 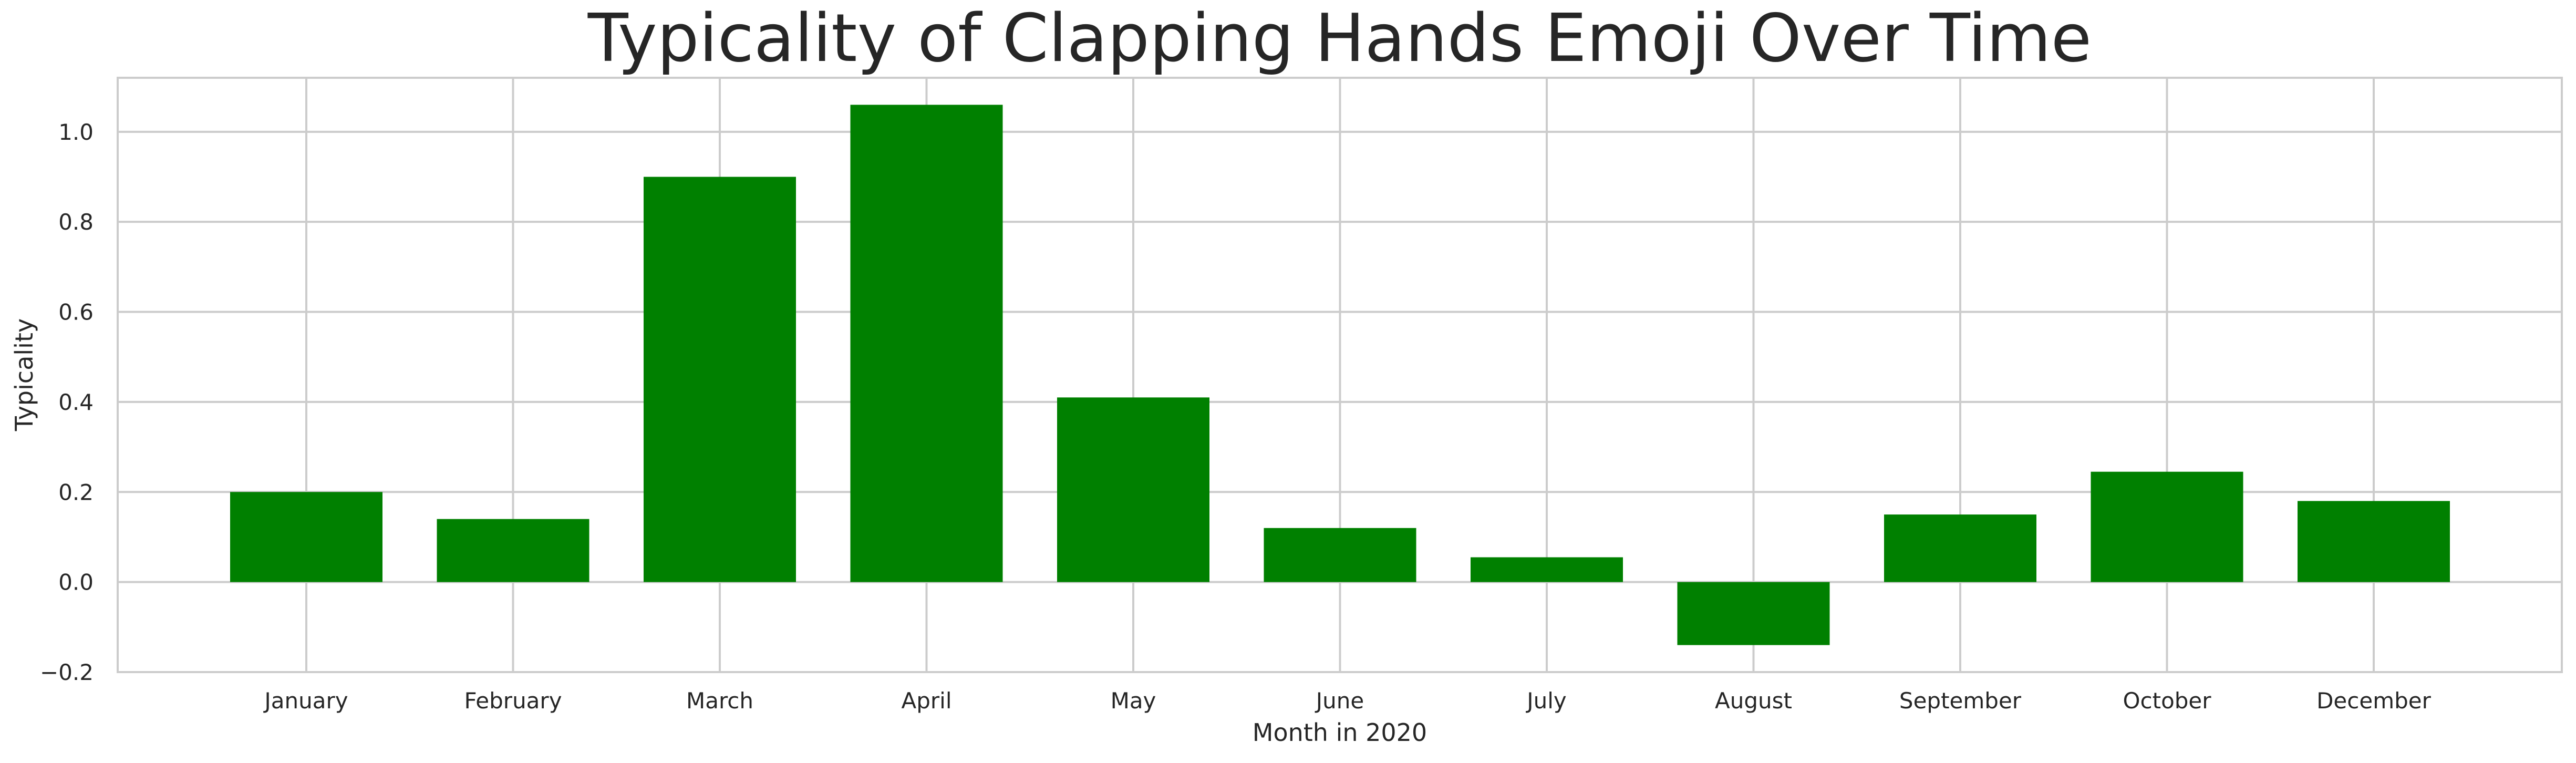 What do you see at coordinates (1547, 569) in the screenshot?
I see `bar-july` at bounding box center [1547, 569].